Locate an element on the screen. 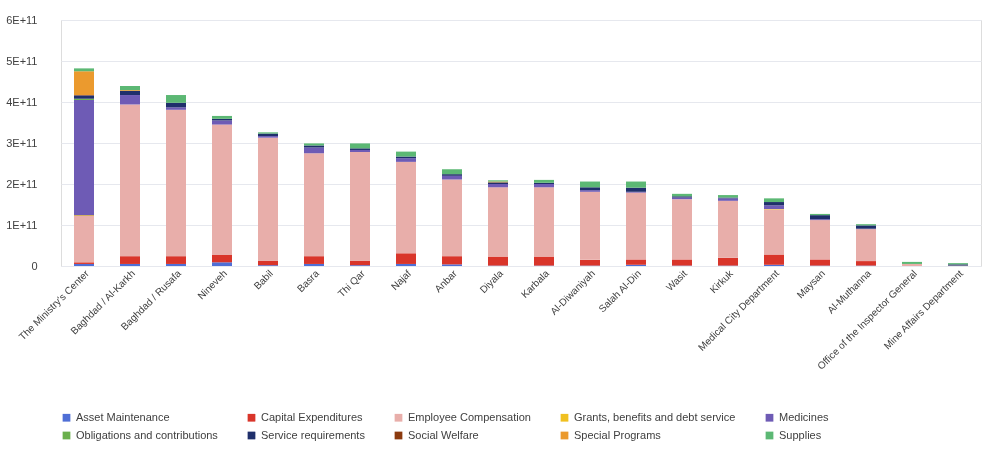 The height and width of the screenshot is (450, 1008). y-tick-label: 3E+11 is located at coordinates (22, 142).